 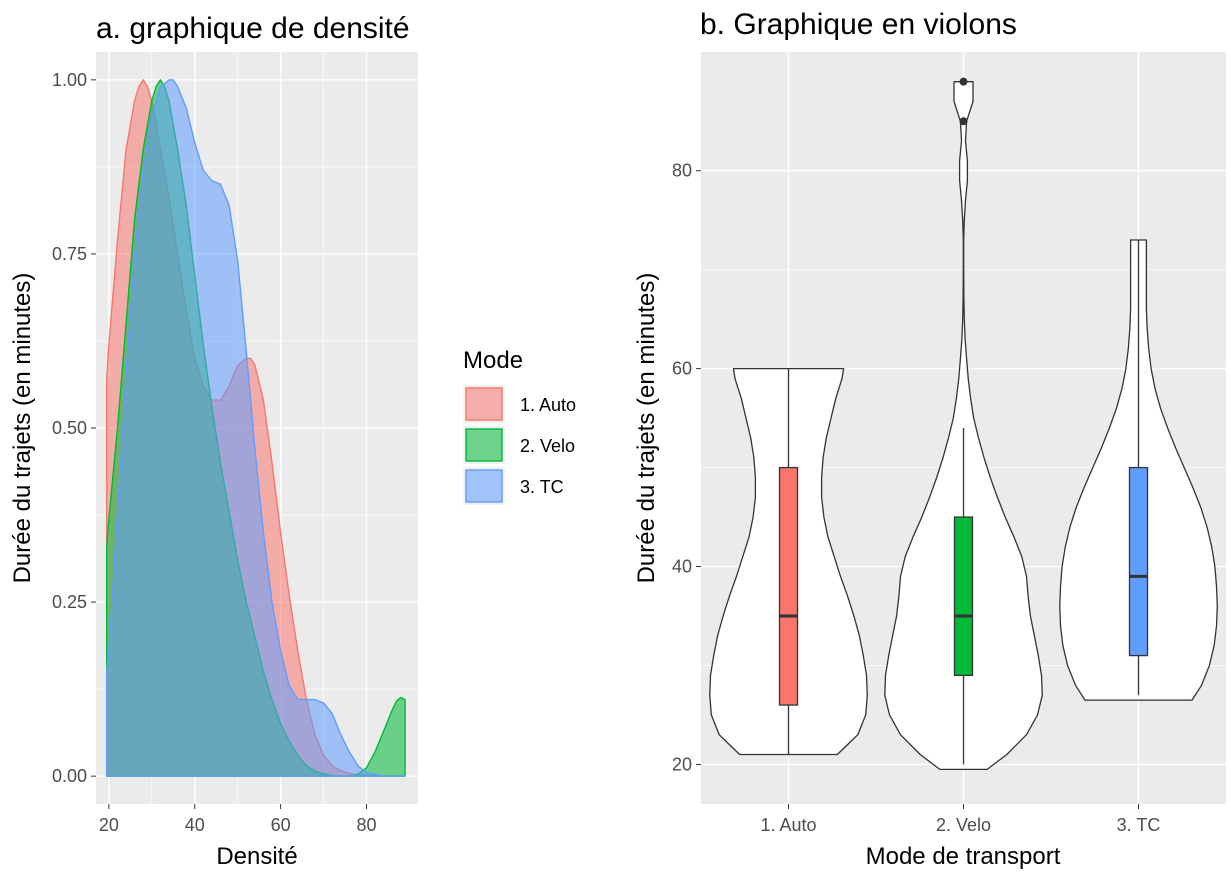 I want to click on box-1-auto, so click(x=788, y=586).